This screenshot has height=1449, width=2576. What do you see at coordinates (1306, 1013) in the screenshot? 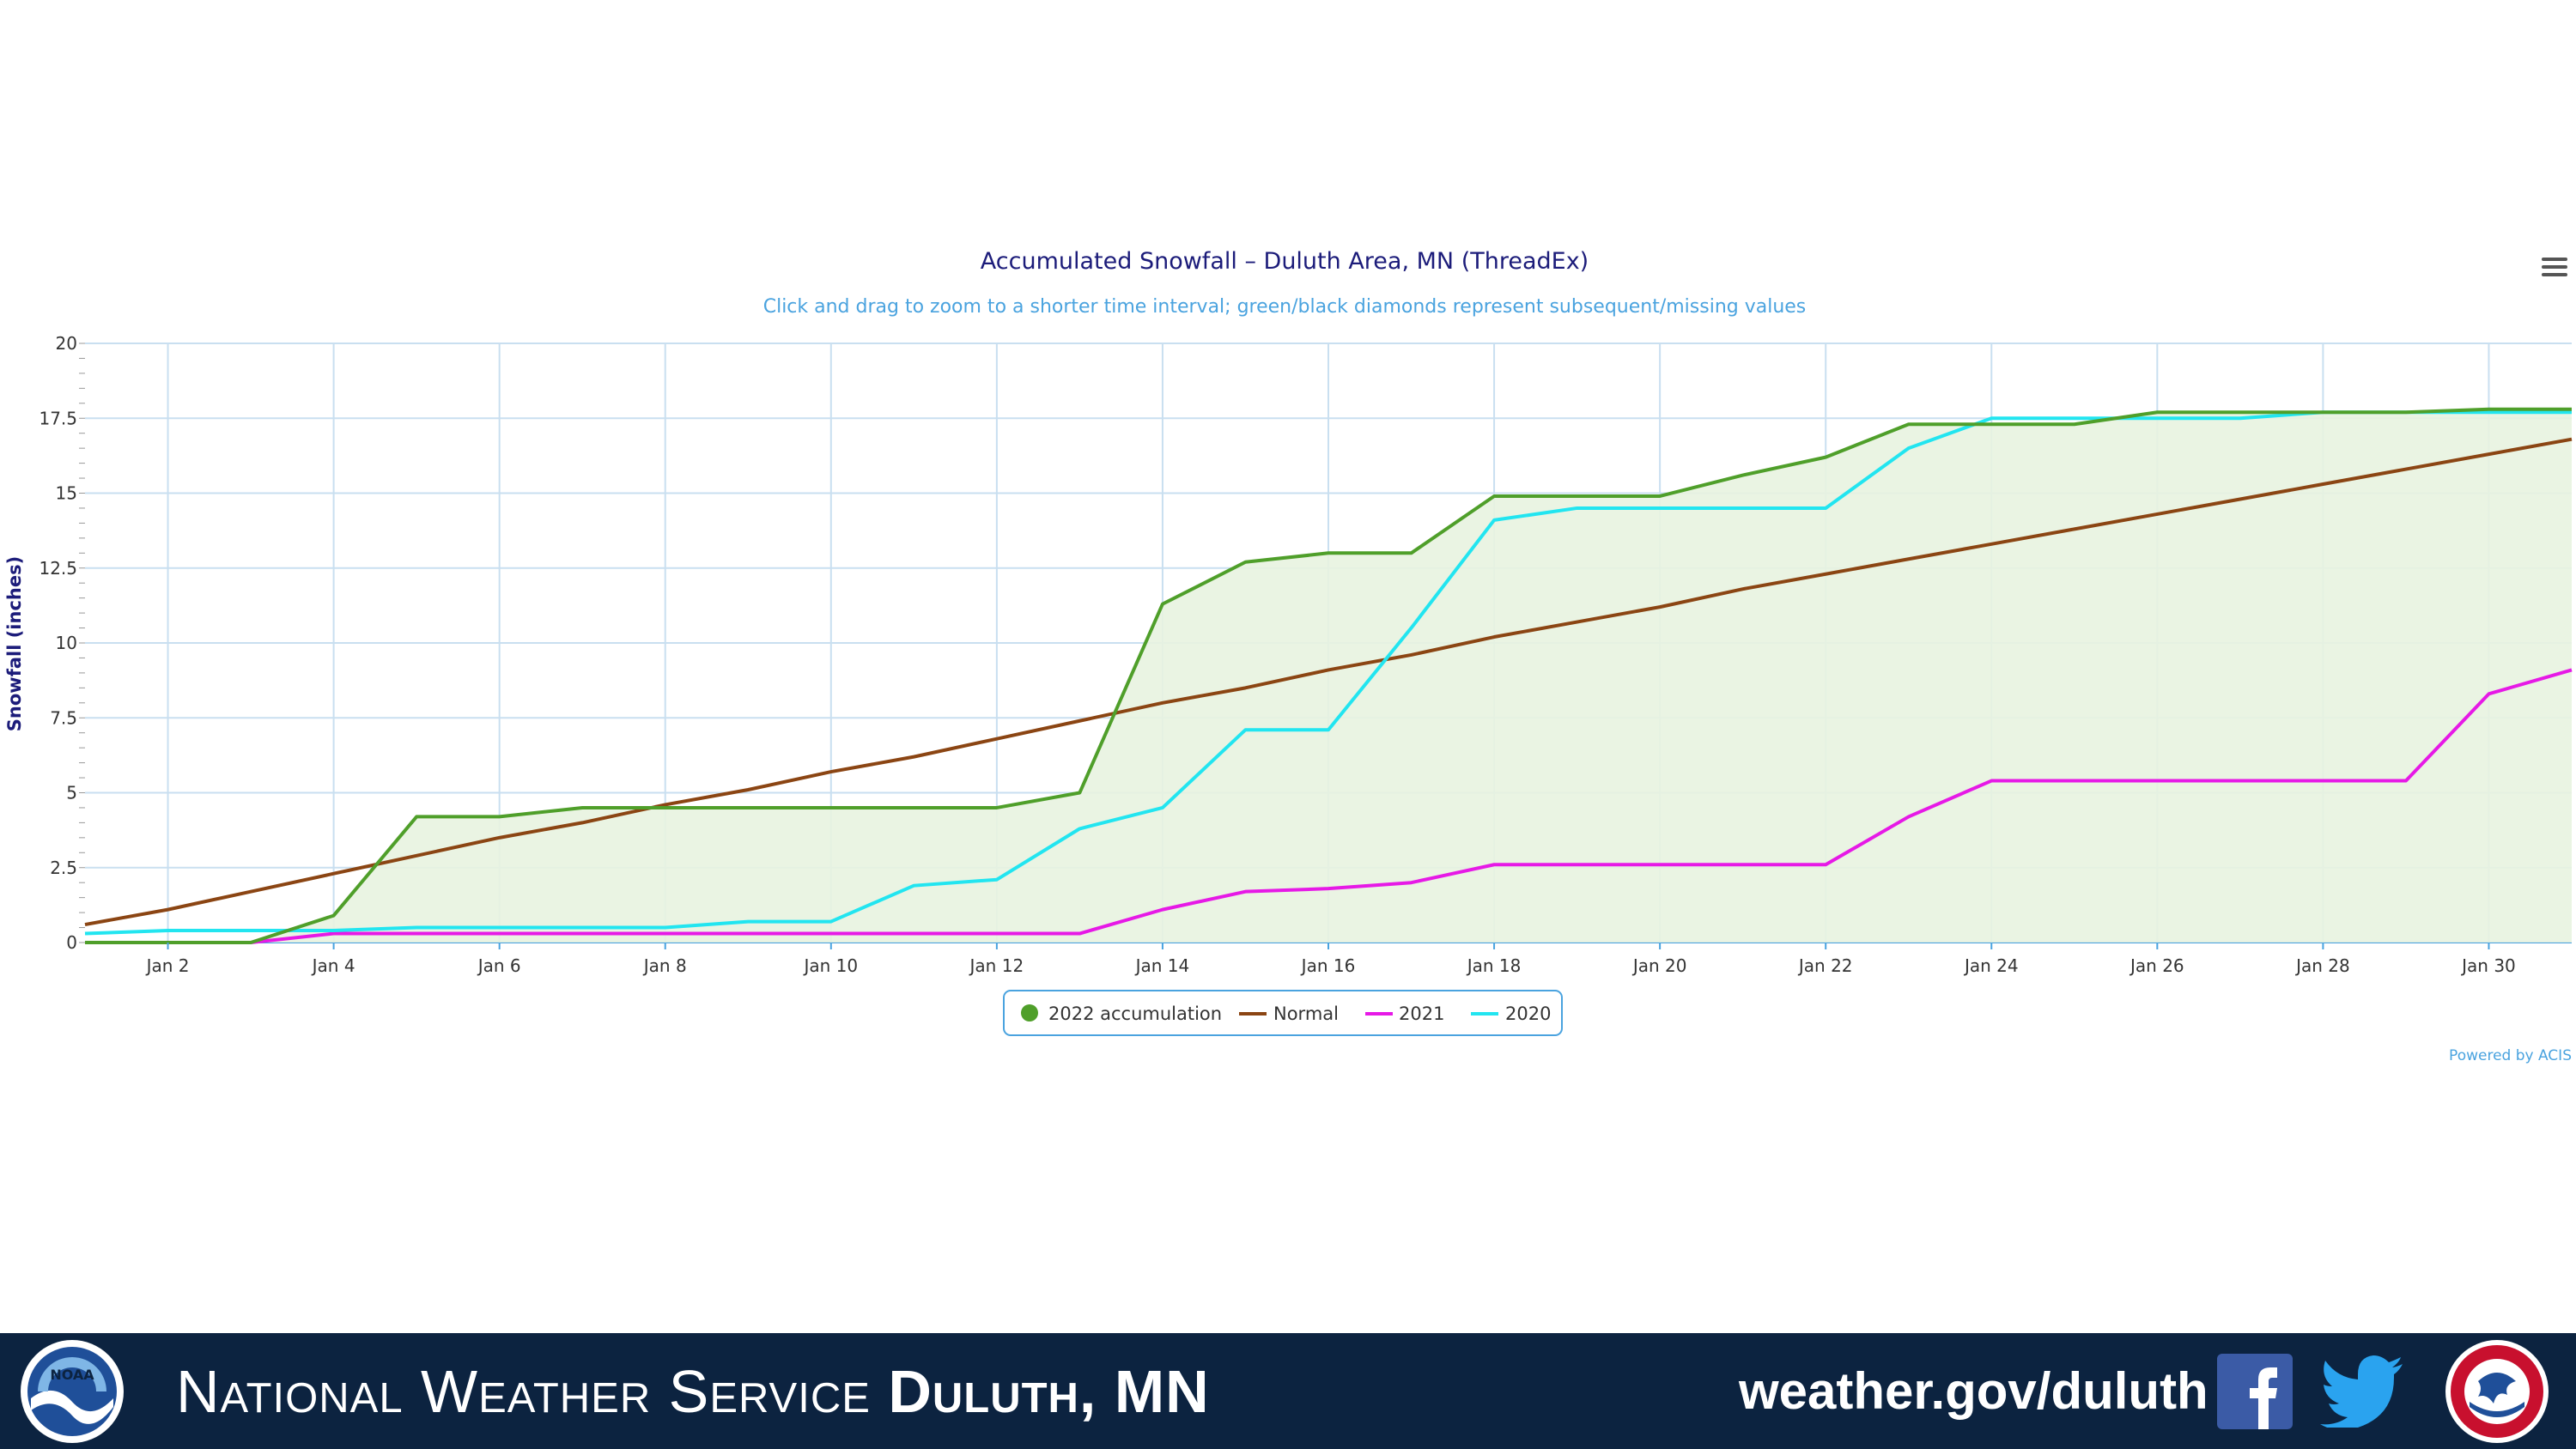
I see `legend-label-normal: Normal` at bounding box center [1306, 1013].